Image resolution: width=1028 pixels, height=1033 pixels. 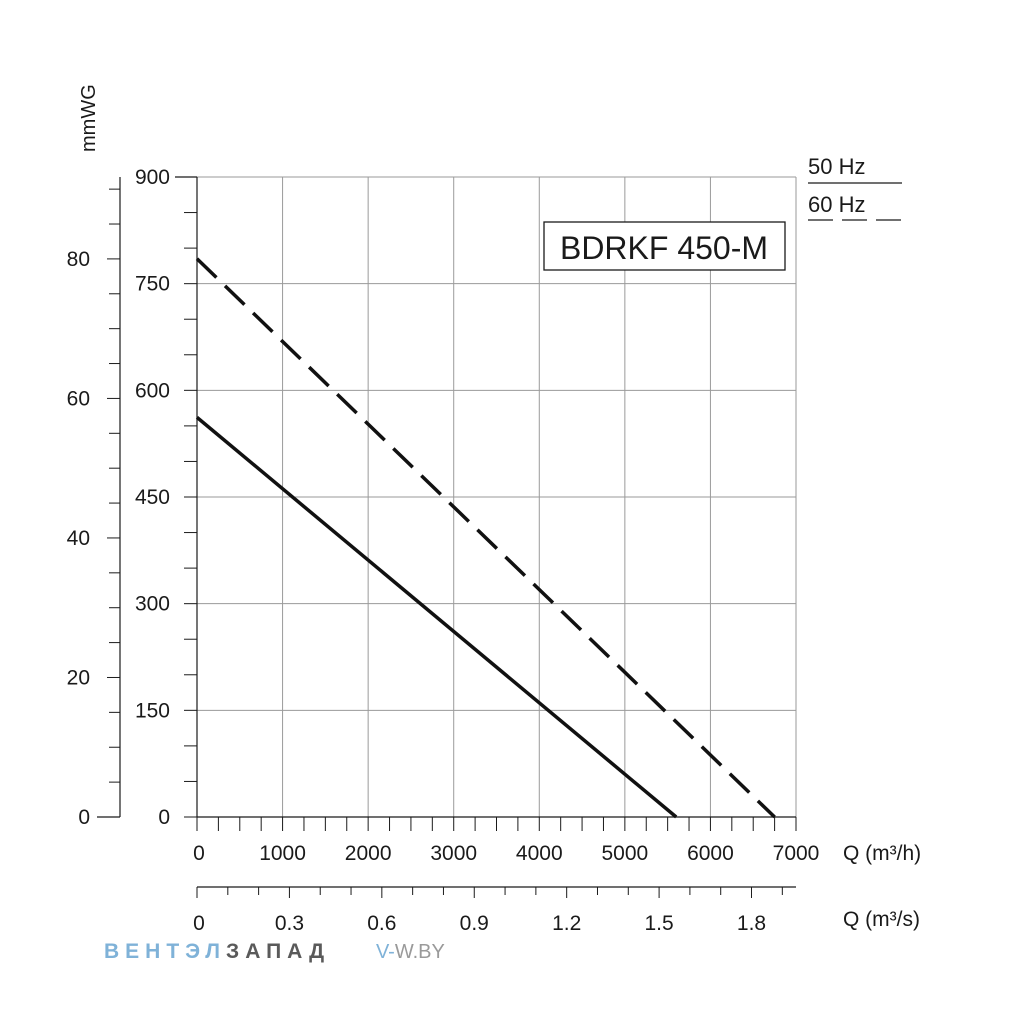 What do you see at coordinates (506, 853) in the screenshot?
I see `x-tick-labels: 0 1000 2000 3000 4000 5000 6000 7000` at bounding box center [506, 853].